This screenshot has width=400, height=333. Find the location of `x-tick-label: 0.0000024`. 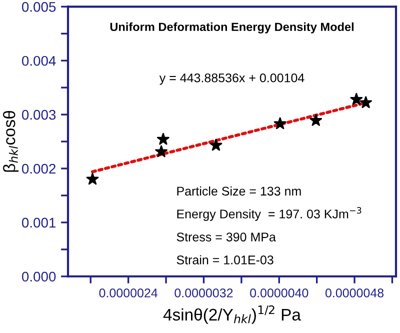

x-tick-label: 0.0000024 is located at coordinates (128, 293).